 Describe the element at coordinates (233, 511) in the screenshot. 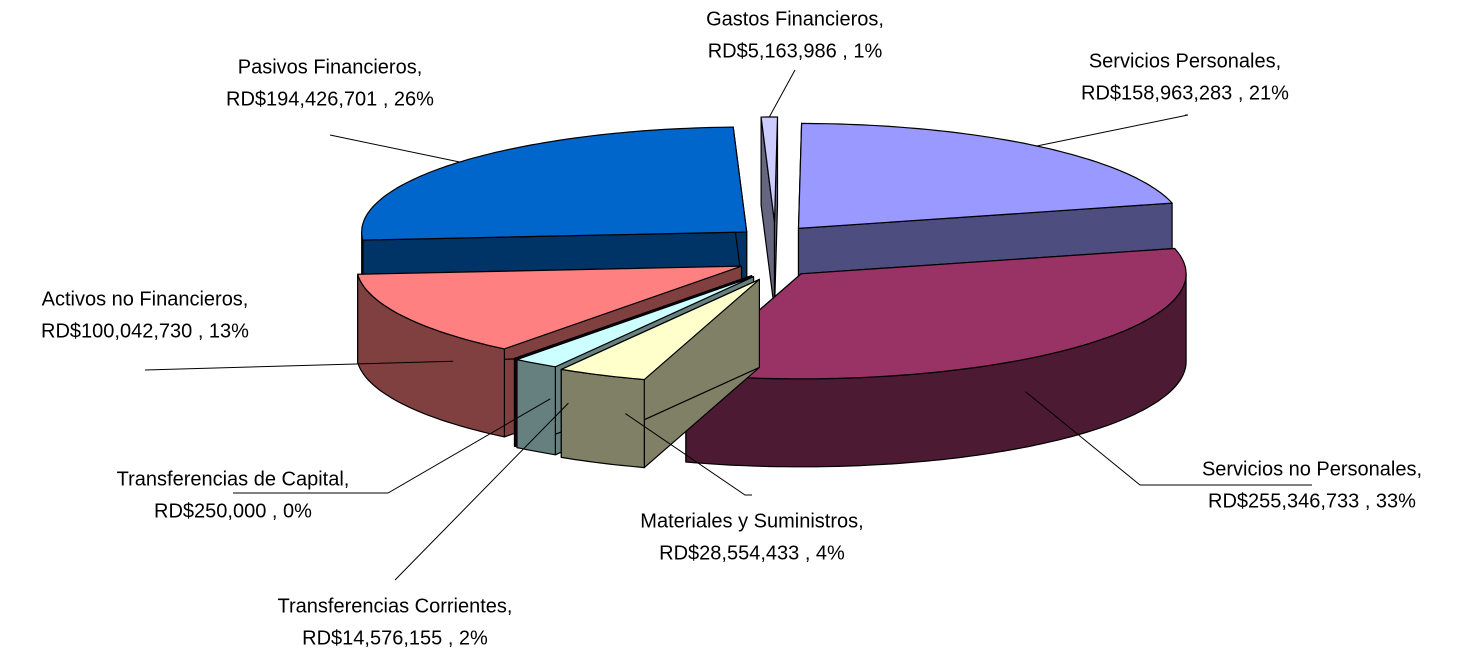

I see `slice-label-value: RD$250,000 , 0%` at that location.